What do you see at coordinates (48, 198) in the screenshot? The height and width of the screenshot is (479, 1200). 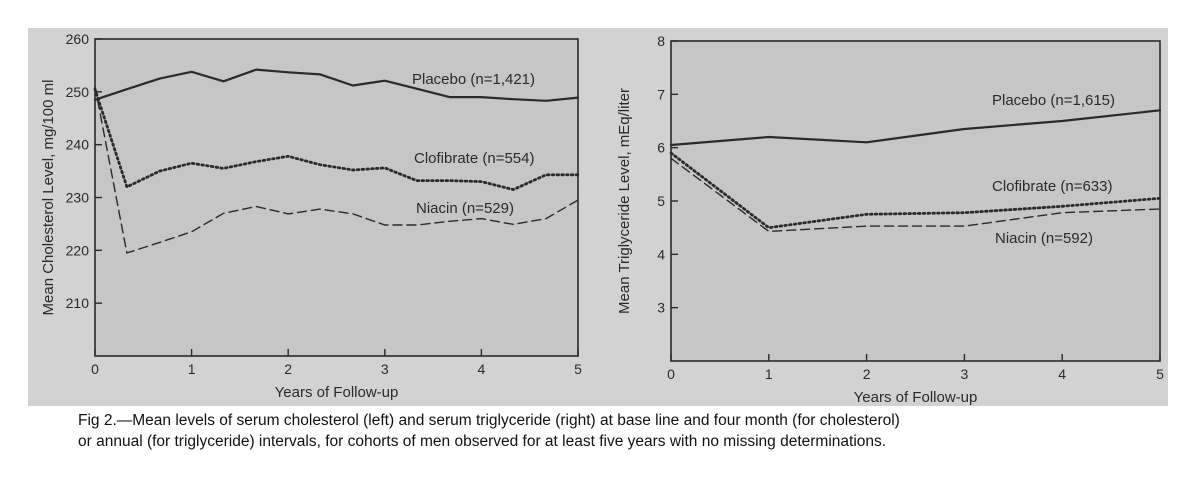 I see `y-axis-label: Mean Cholesterol Level, mg/100 ml` at bounding box center [48, 198].